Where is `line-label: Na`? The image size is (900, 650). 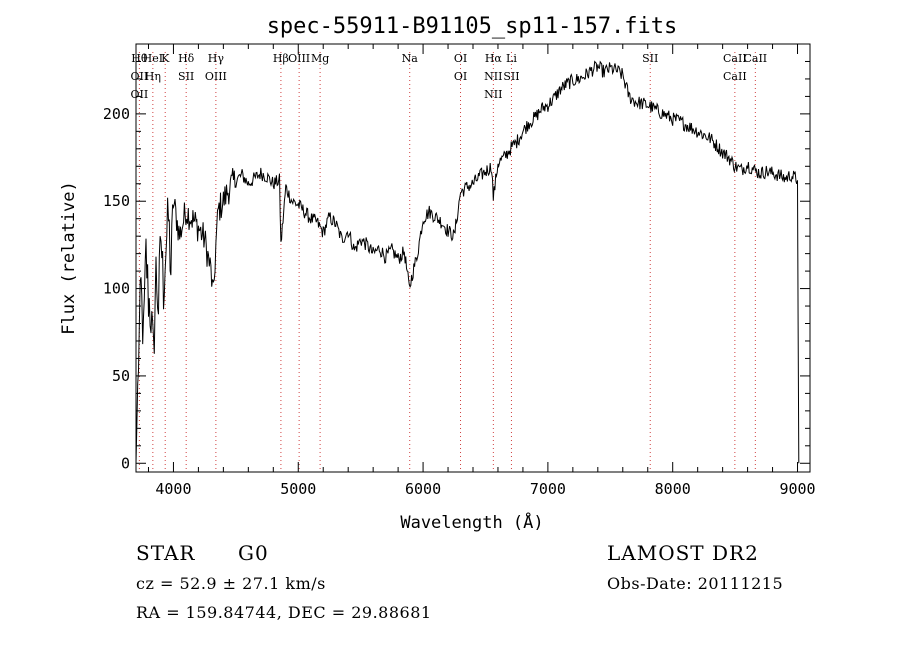
line-label: Na is located at coordinates (410, 58).